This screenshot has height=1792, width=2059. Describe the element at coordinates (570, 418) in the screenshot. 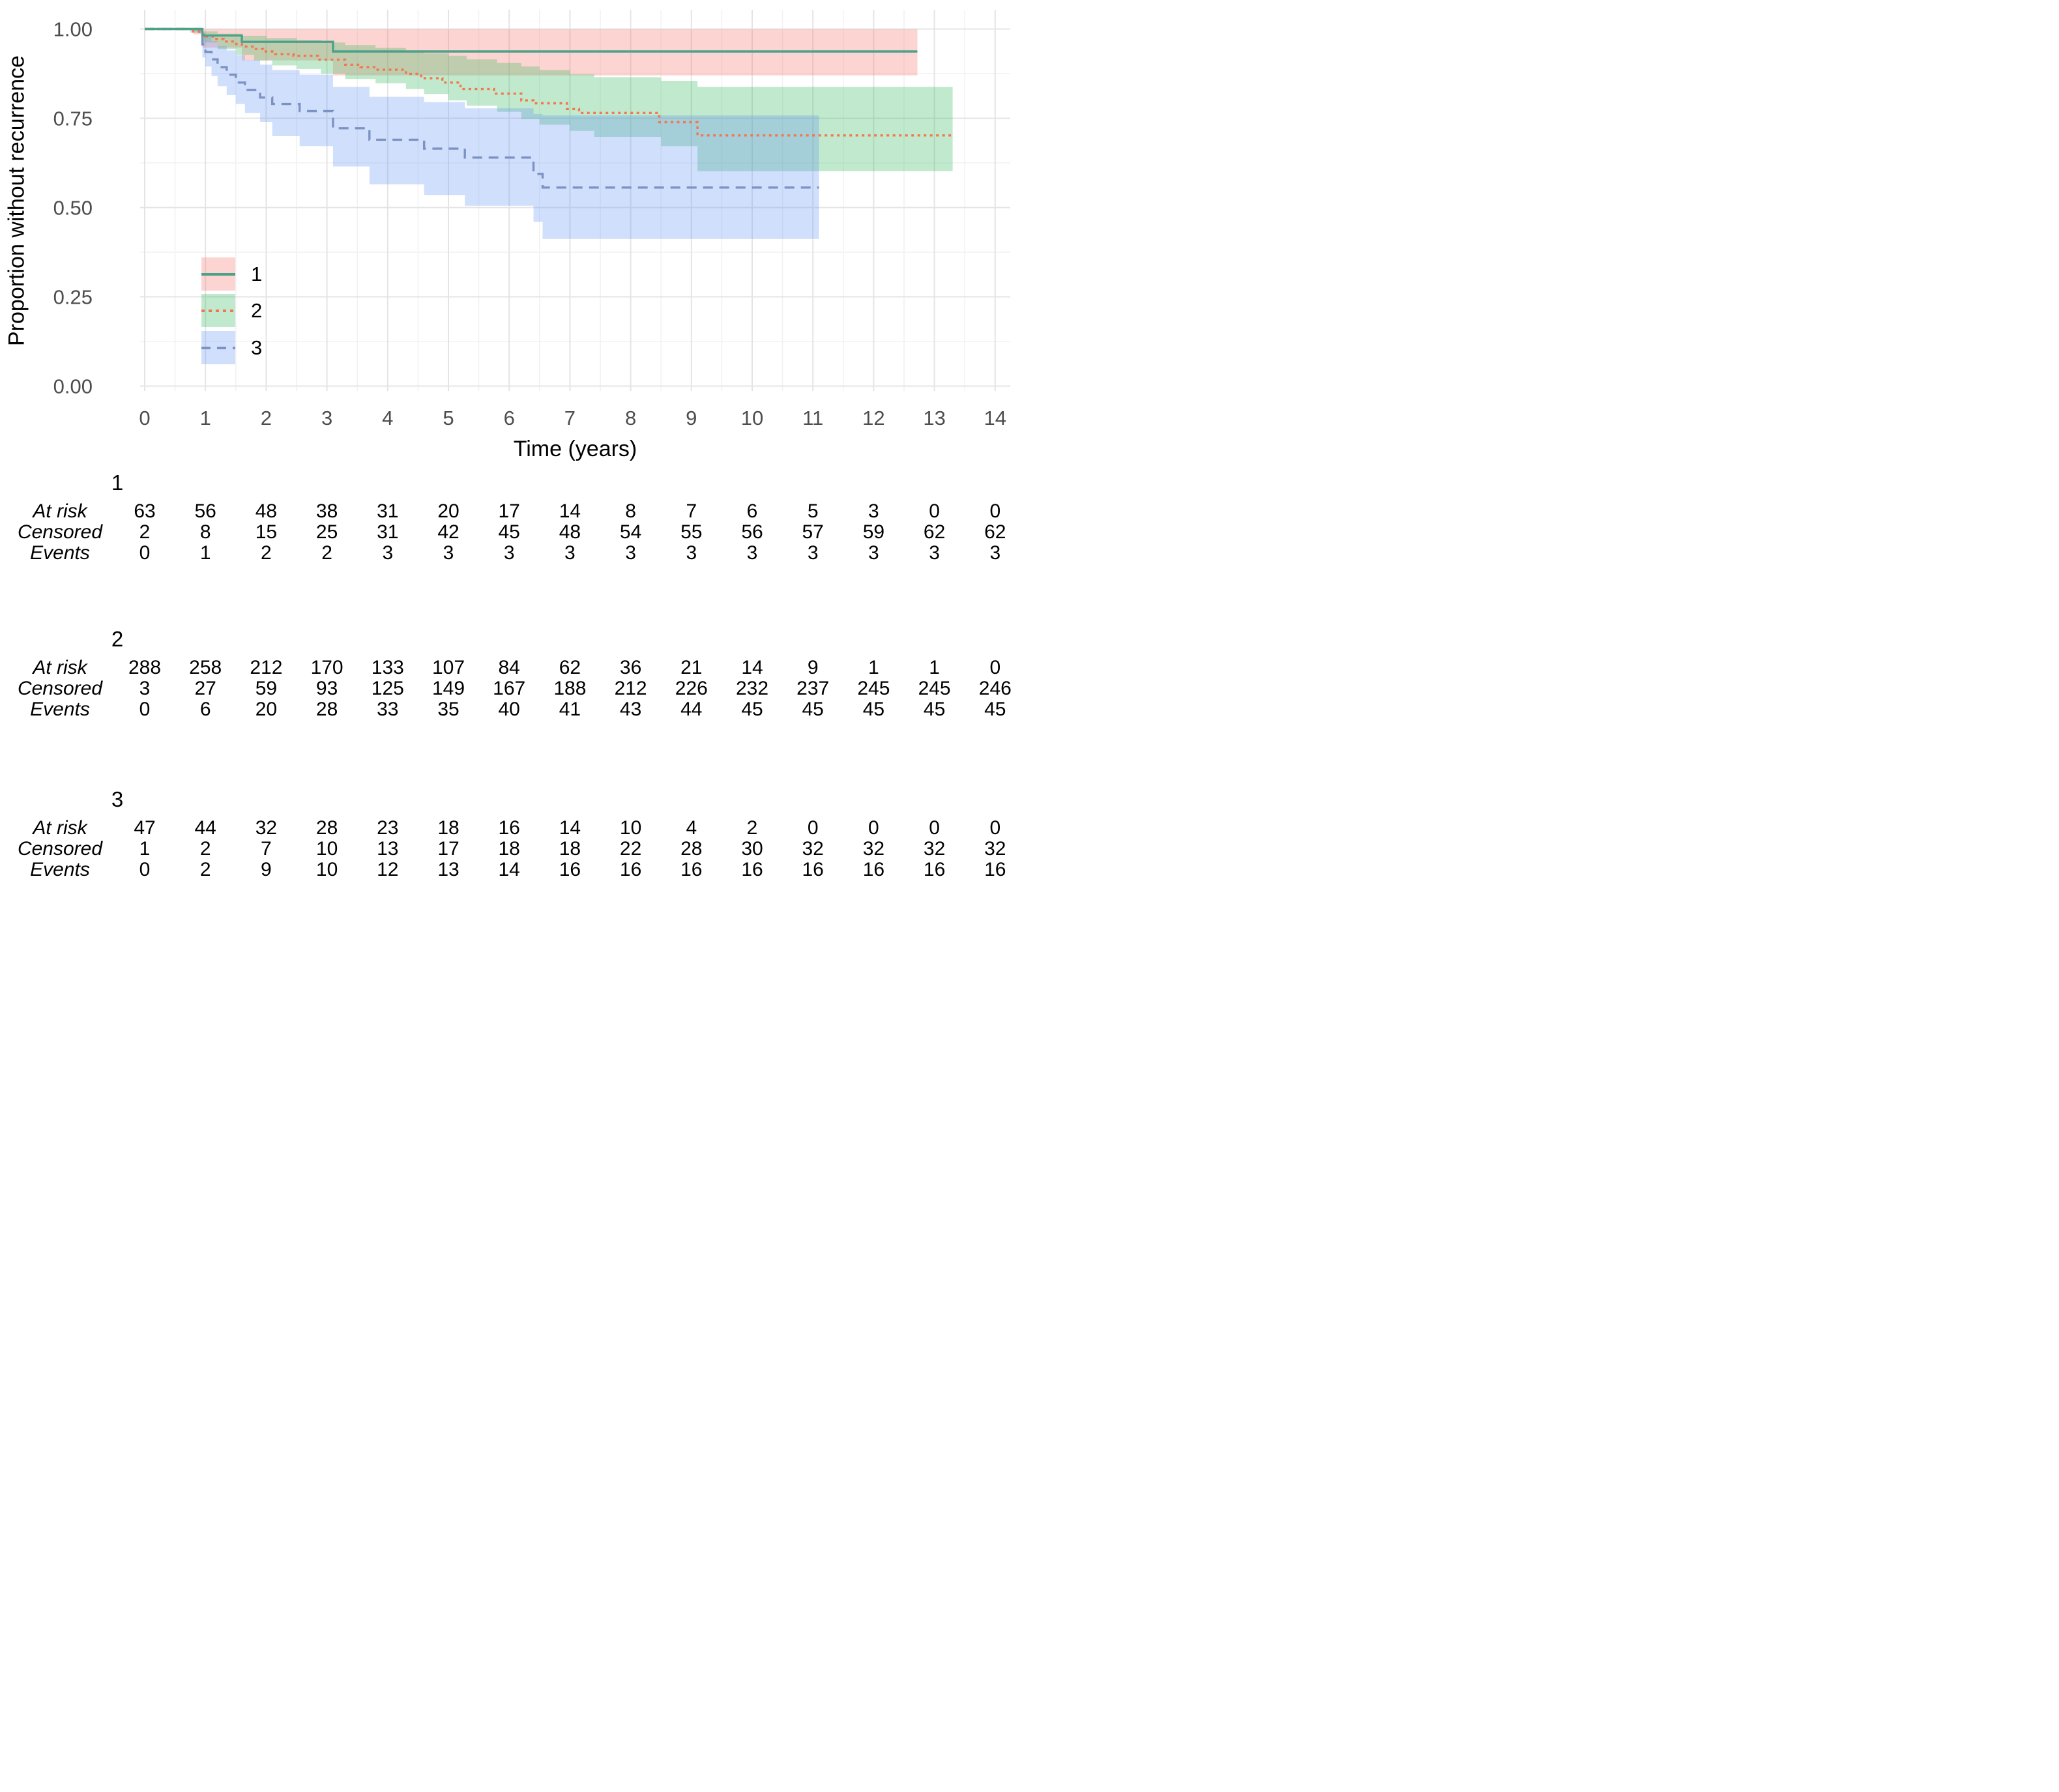

I see `x-tick-label: 7` at that location.